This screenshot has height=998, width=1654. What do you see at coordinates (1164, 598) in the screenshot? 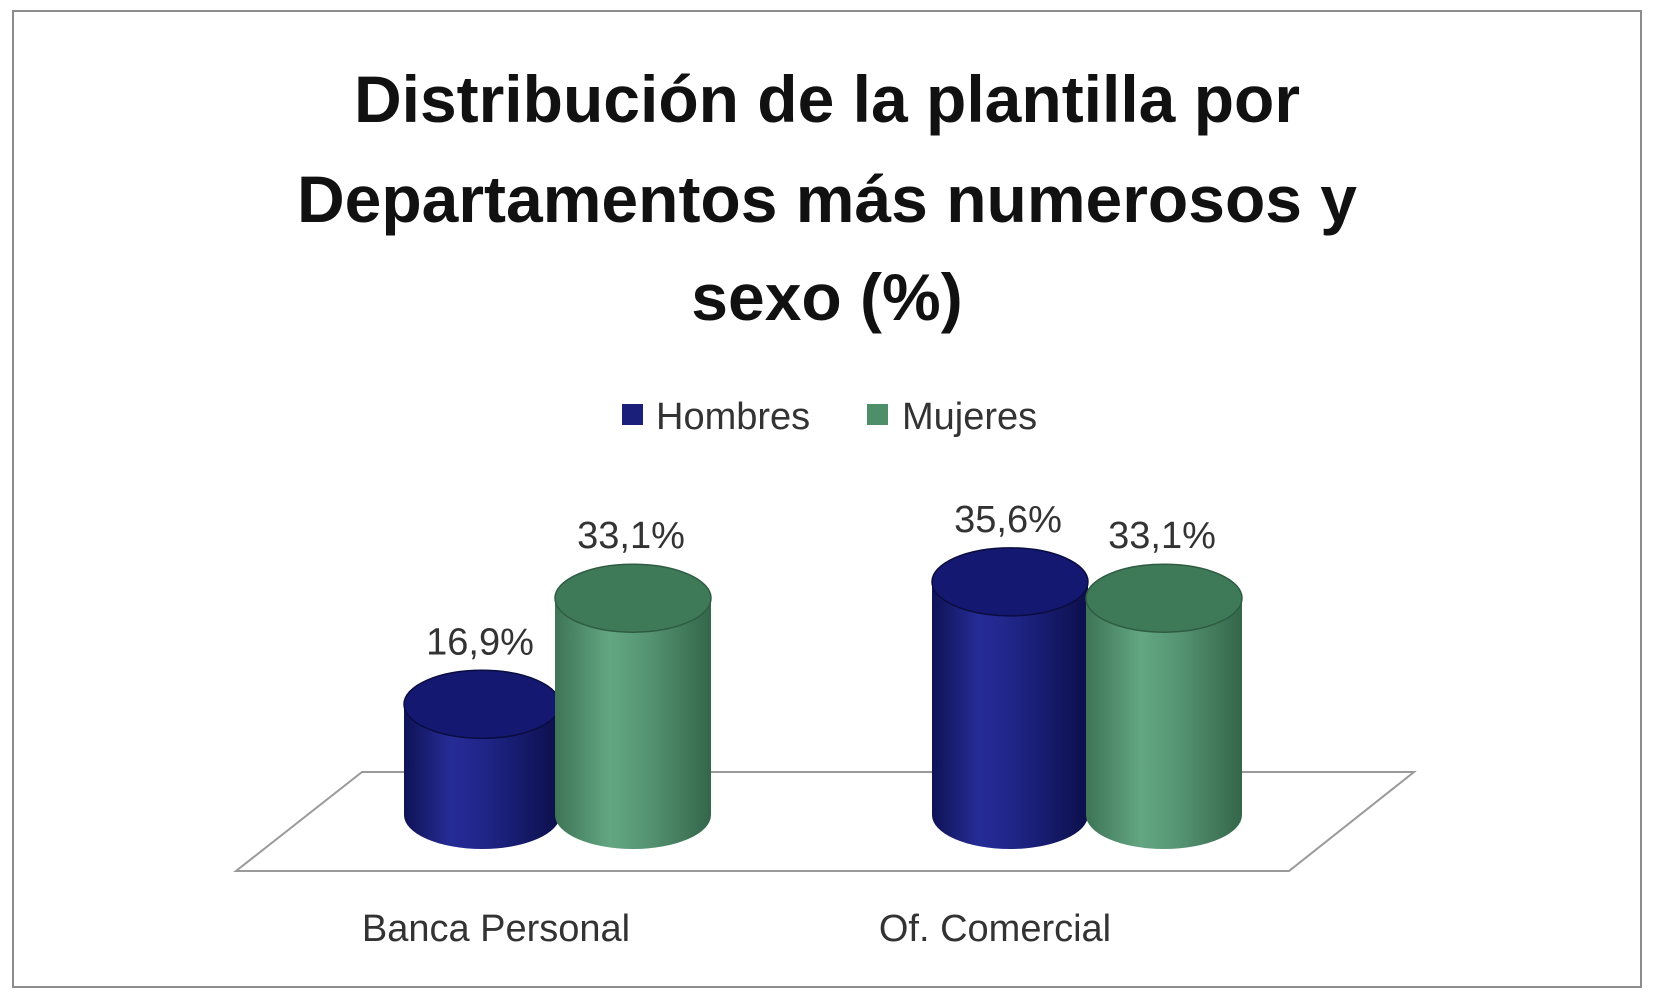
I see `bar-top-of-comercial-mujeres` at bounding box center [1164, 598].